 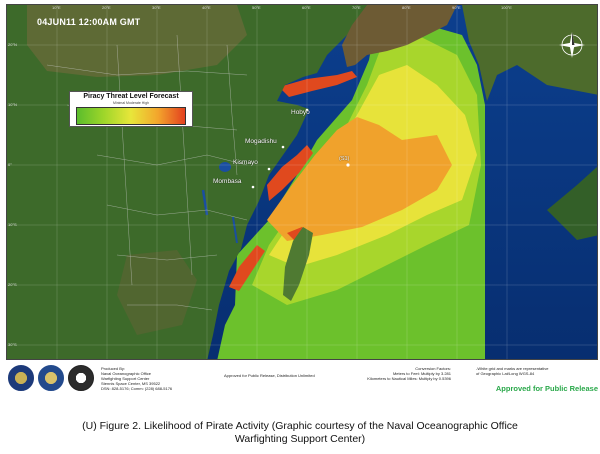 What do you see at coordinates (56, 7) in the screenshot?
I see `lon-tick: 10°E` at bounding box center [56, 7].